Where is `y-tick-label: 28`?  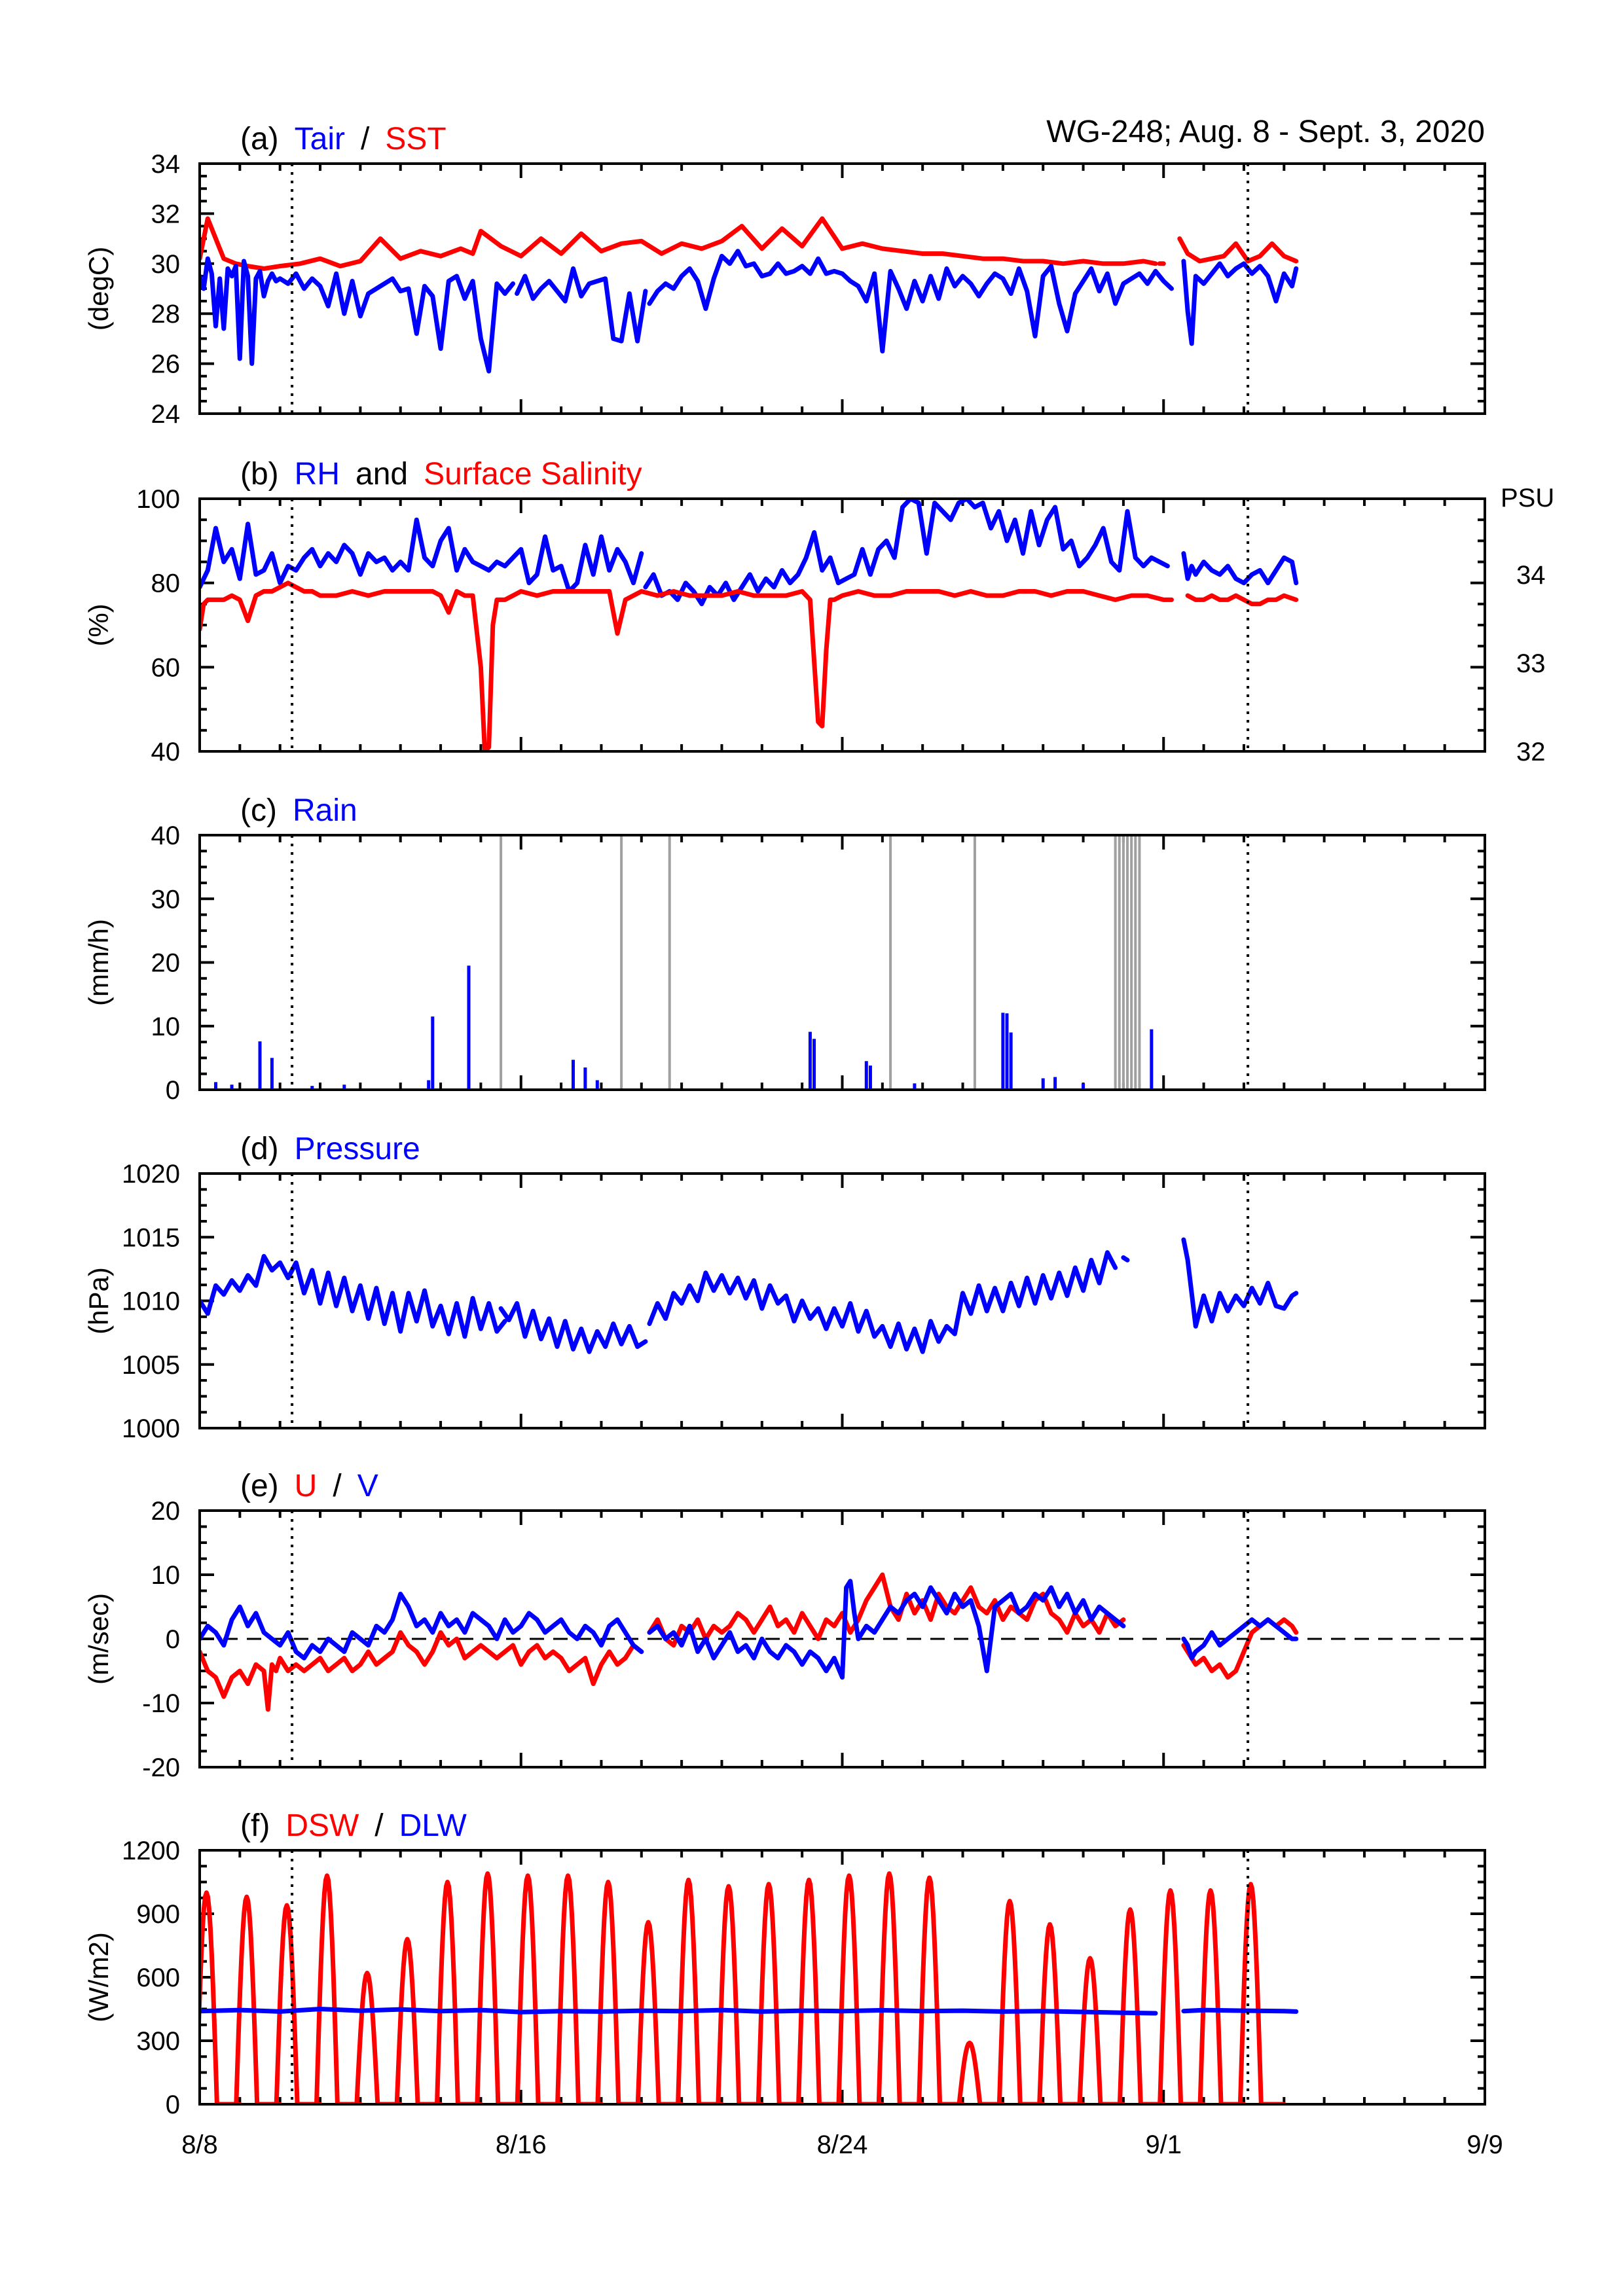 y-tick-label: 28 is located at coordinates (166, 314).